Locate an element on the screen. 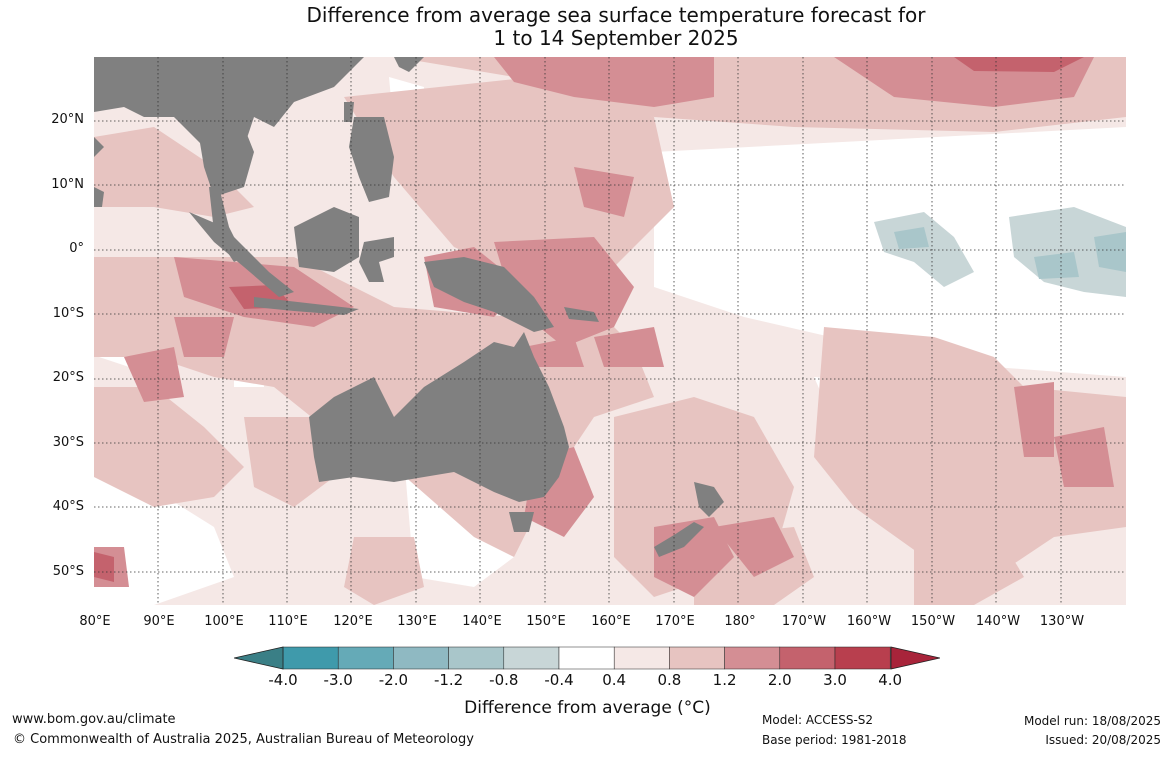 The height and width of the screenshot is (770, 1173). footer-model: Model: ACCESS-S2 is located at coordinates (818, 720).